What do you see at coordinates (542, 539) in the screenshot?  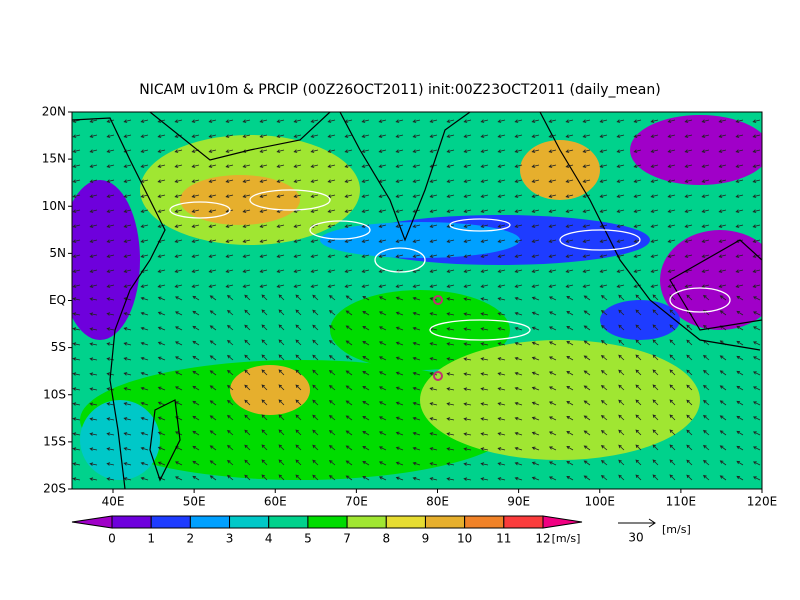 I see `colorbar-label: 12` at bounding box center [542, 539].